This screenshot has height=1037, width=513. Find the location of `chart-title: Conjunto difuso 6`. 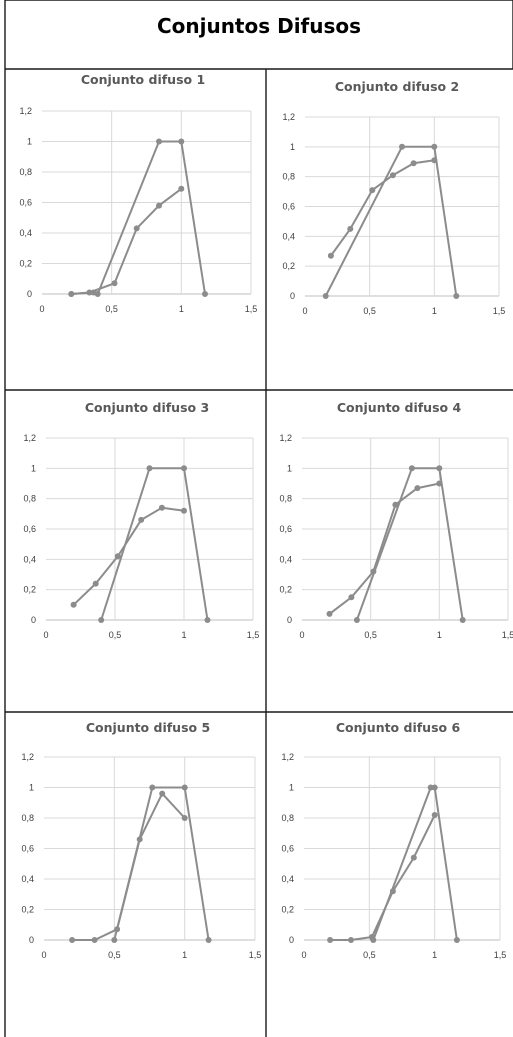

chart-title: Conjunto difuso 6 is located at coordinates (398, 727).